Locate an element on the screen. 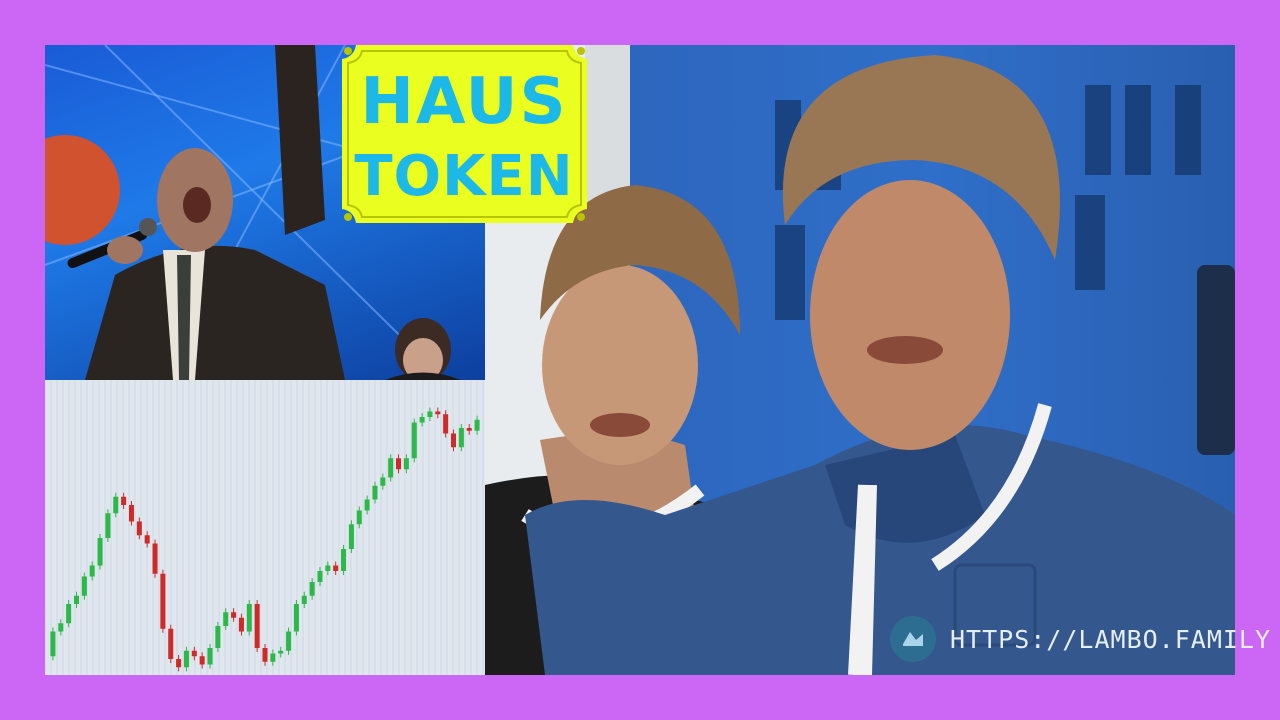 This screenshot has width=1280, height=720. logo-line-1: HAUS is located at coordinates (463, 102).